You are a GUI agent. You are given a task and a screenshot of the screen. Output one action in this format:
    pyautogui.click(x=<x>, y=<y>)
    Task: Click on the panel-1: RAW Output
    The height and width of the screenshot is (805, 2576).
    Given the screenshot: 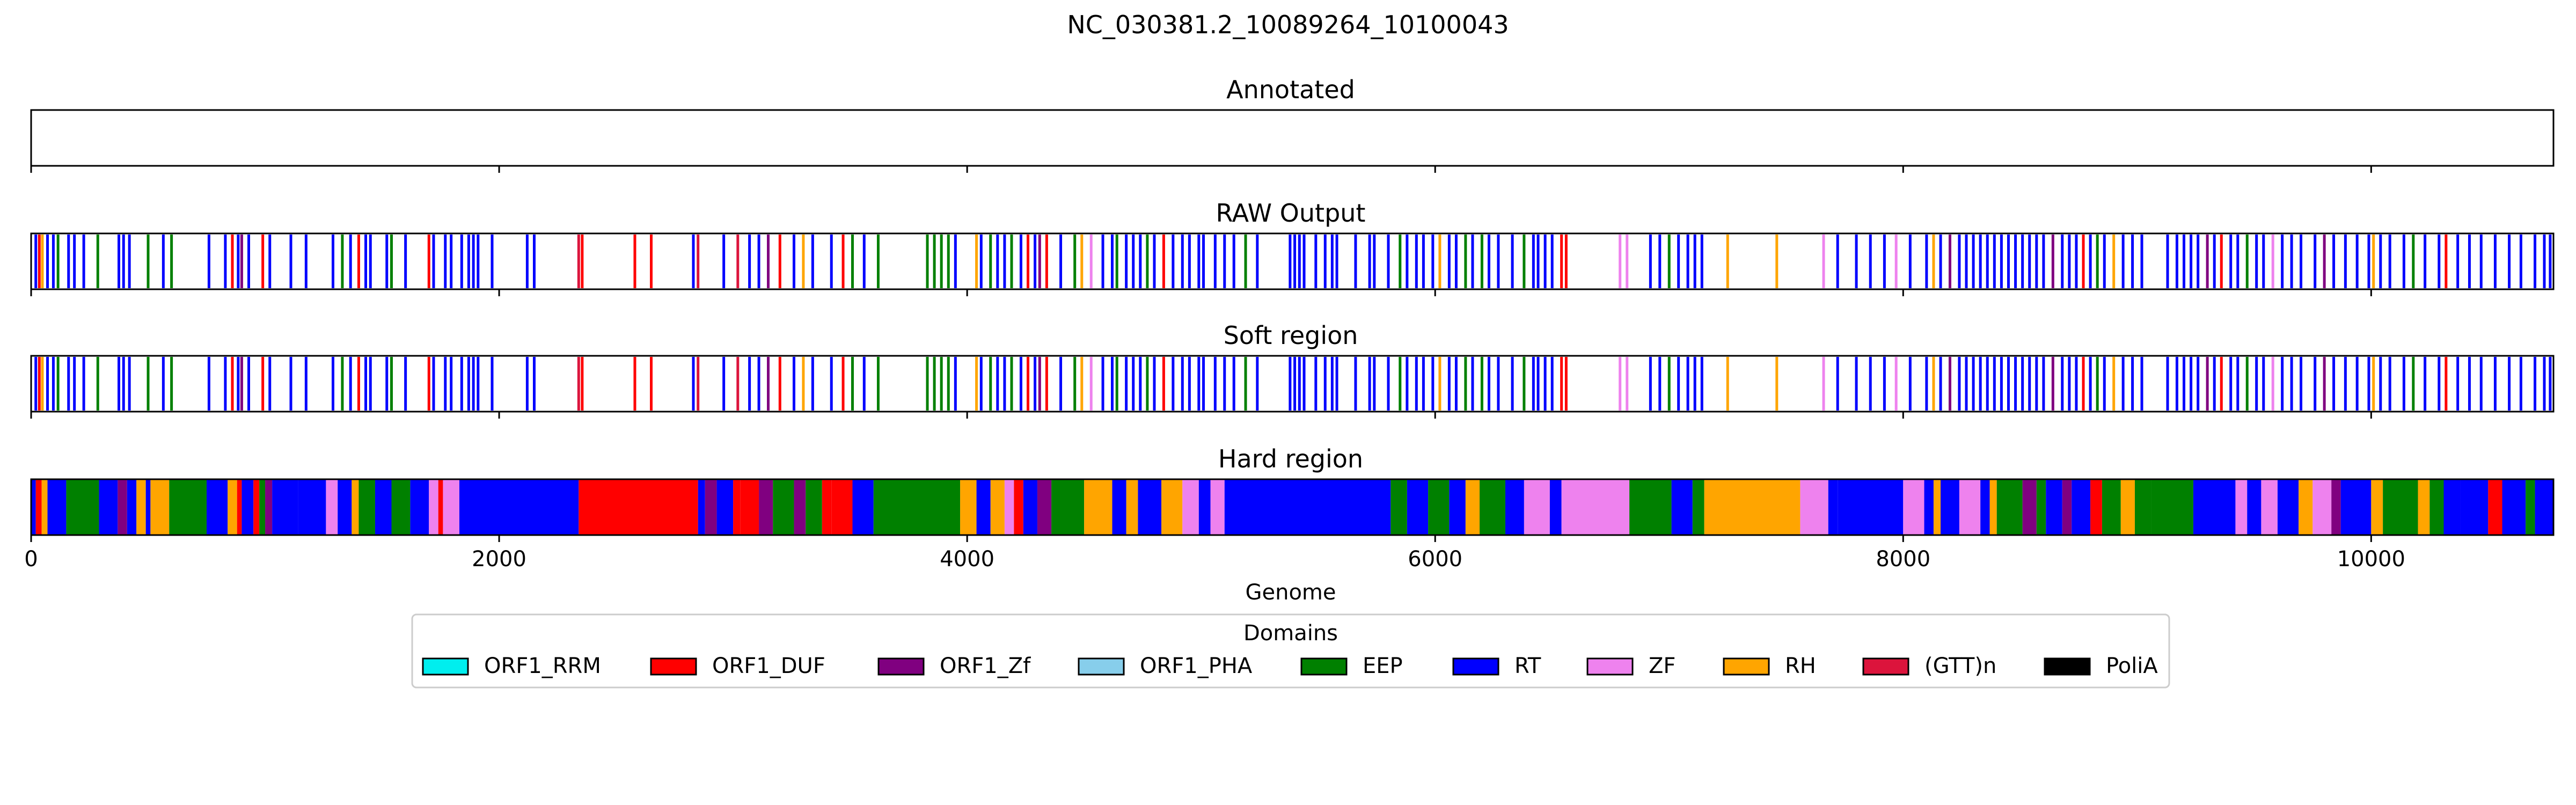 What is the action you would take?
    pyautogui.click(x=1292, y=247)
    